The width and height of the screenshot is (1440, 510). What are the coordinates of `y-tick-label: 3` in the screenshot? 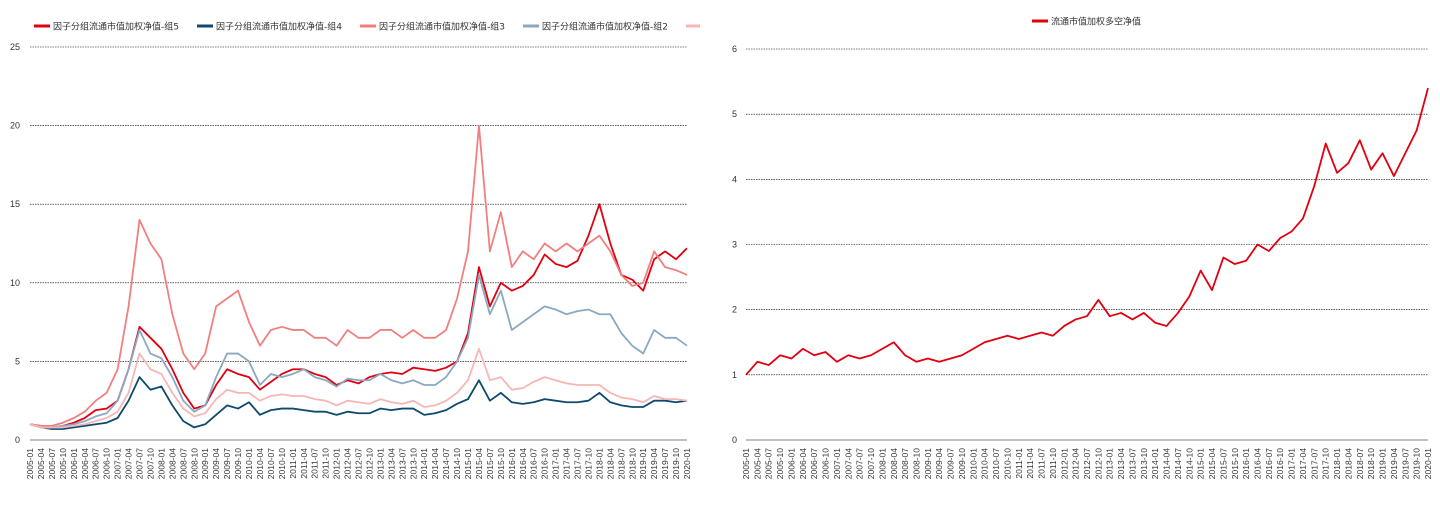 It's located at (734, 245).